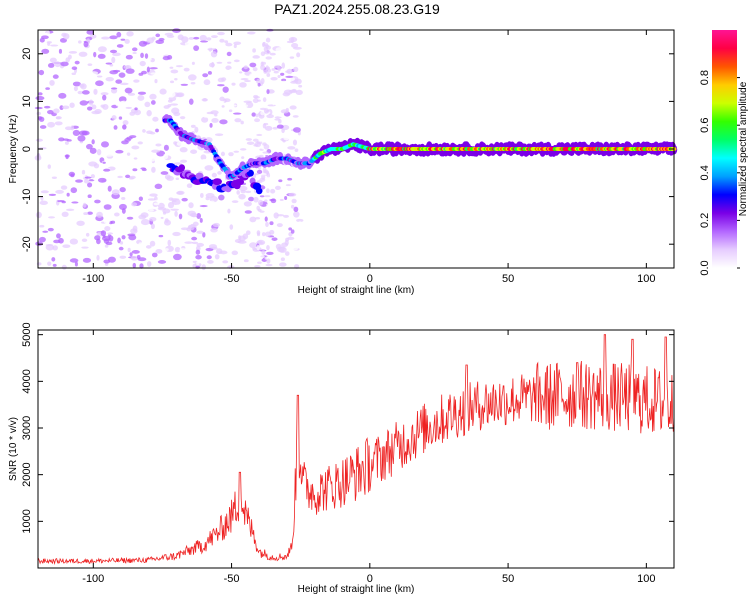 This screenshot has width=750, height=600. I want to click on snr-y-tick-label: 4000, so click(27, 381).